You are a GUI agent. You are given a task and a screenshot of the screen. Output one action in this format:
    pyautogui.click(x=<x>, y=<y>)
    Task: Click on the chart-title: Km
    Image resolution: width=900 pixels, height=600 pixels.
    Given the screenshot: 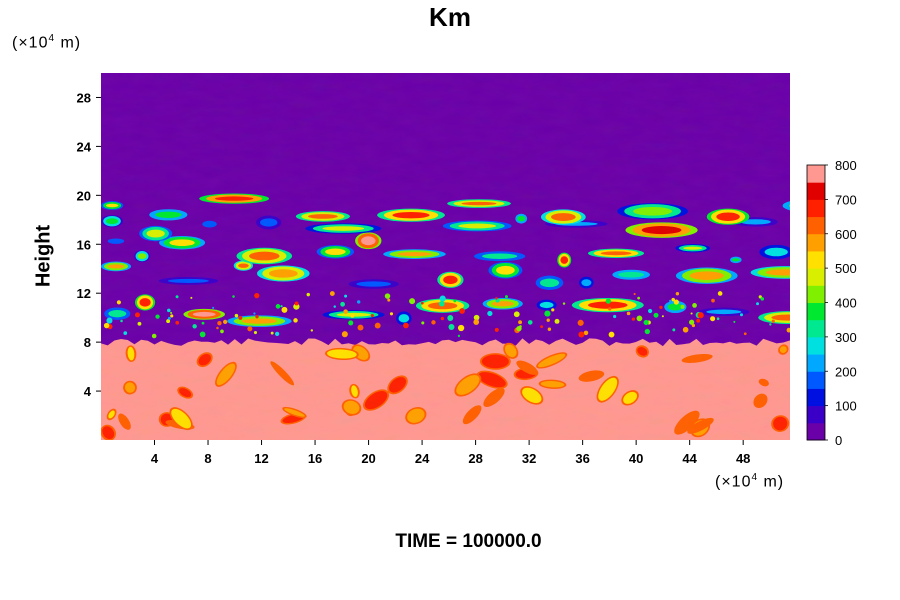 What is the action you would take?
    pyautogui.click(x=450, y=17)
    